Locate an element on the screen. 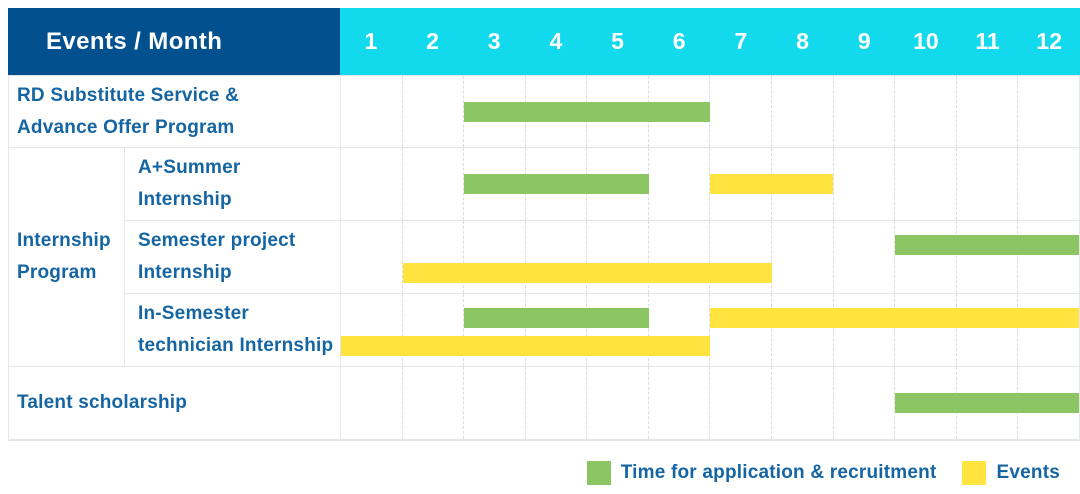  legend-item-event: Events is located at coordinates (1011, 473).